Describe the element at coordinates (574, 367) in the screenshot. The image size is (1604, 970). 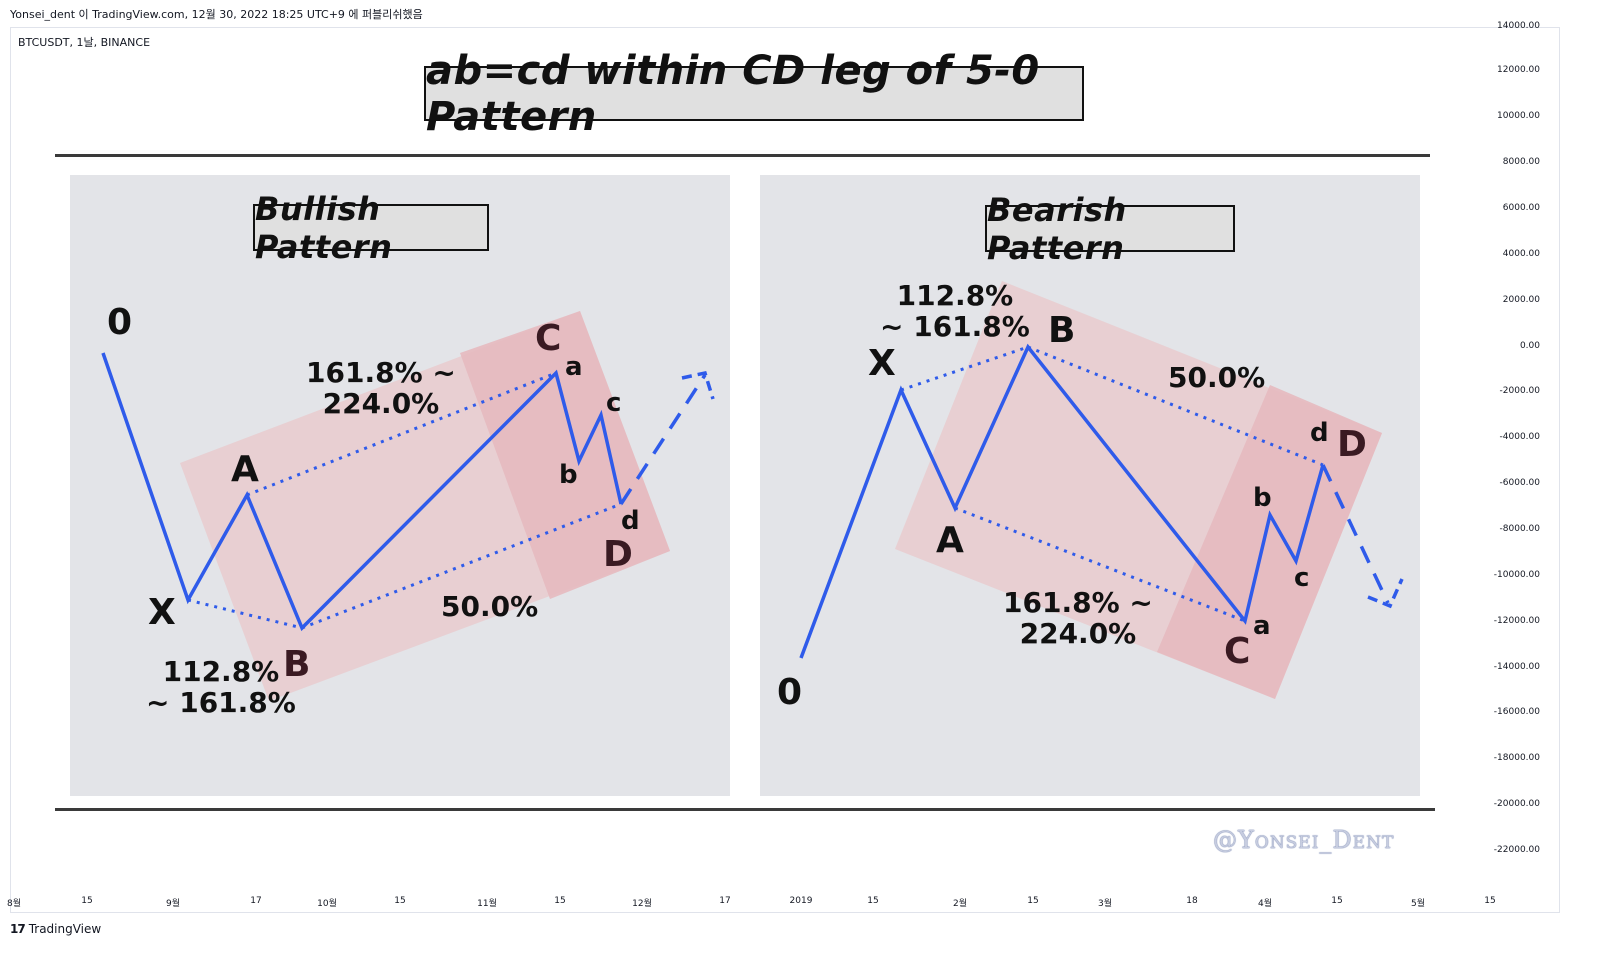
I see `bullish-sub-a: a` at that location.